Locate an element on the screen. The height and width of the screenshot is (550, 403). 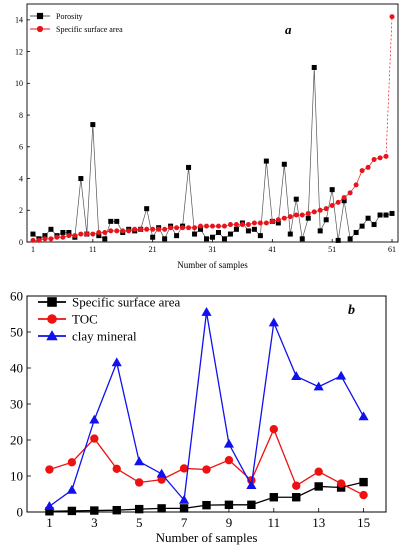
y-tick-label: 50 is located at coordinates (16, 332).